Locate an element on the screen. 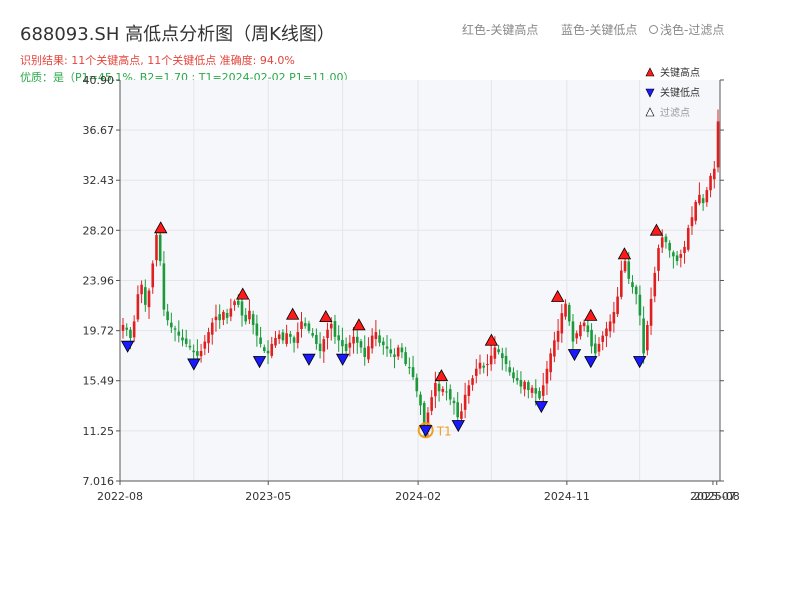 The height and width of the screenshot is (600, 800). legend-label: 过滤点 is located at coordinates (675, 112).